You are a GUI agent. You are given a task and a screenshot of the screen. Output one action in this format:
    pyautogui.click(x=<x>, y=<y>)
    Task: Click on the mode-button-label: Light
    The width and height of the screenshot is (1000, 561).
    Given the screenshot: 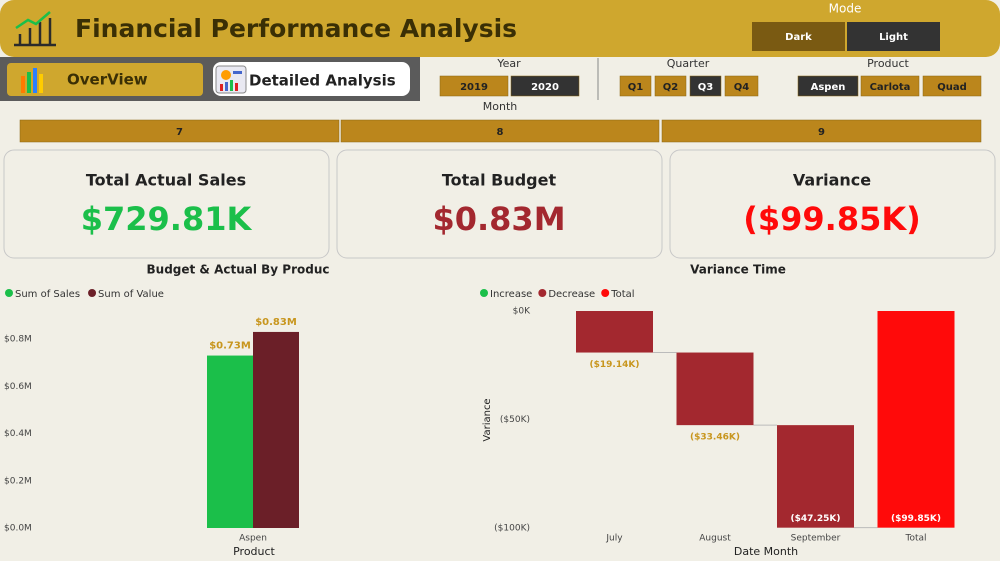 What is the action you would take?
    pyautogui.click(x=893, y=37)
    